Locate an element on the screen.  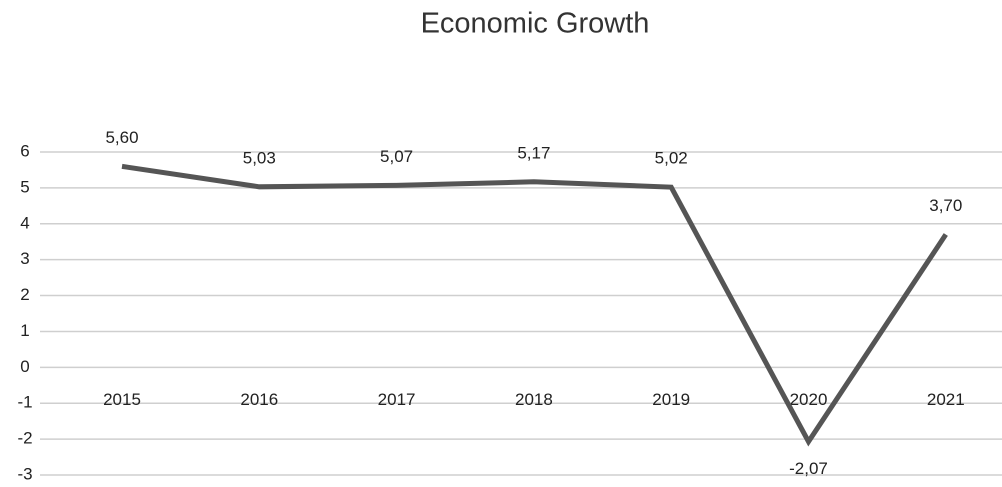
y-tick-label: -2 is located at coordinates (24, 438).